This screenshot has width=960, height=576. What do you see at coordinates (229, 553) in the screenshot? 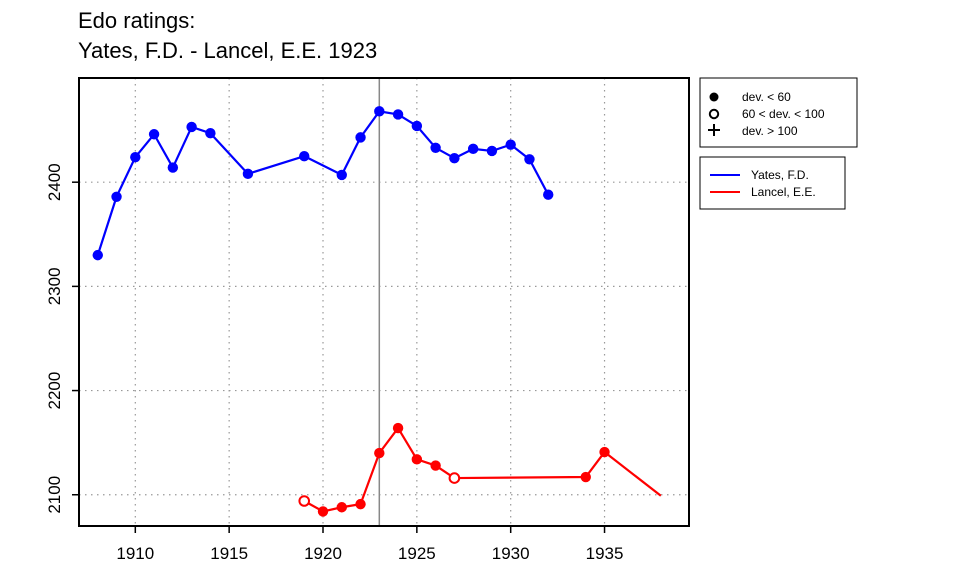
I see `x-tick-label: 1915` at bounding box center [229, 553].